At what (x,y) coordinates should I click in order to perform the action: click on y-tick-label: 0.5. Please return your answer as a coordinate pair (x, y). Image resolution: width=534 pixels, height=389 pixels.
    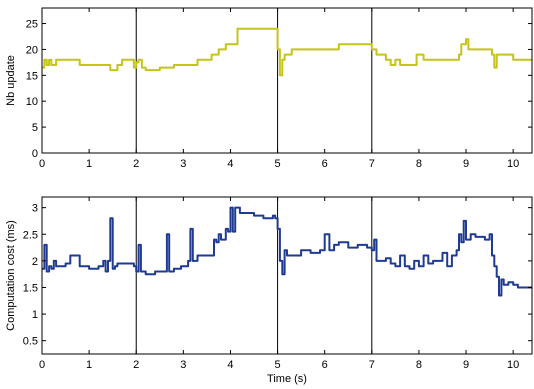
    Looking at the image, I should click on (30, 342).